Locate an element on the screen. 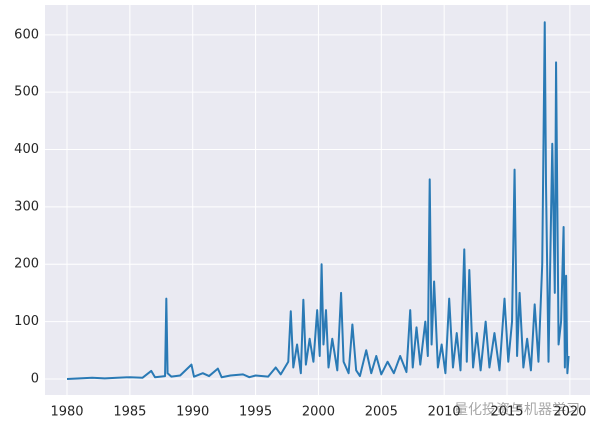  x-tick-label: 2010 is located at coordinates (444, 412).